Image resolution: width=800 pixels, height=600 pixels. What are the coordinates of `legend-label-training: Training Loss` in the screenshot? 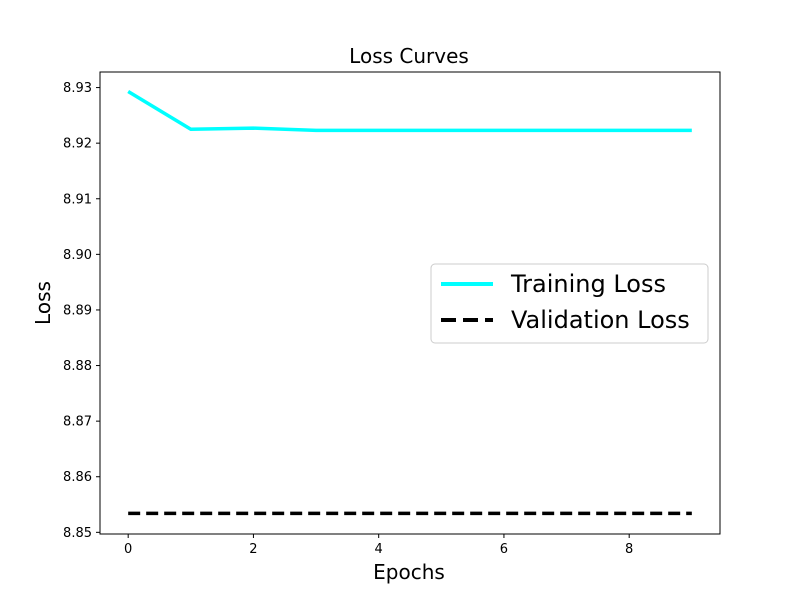 It's located at (588, 284).